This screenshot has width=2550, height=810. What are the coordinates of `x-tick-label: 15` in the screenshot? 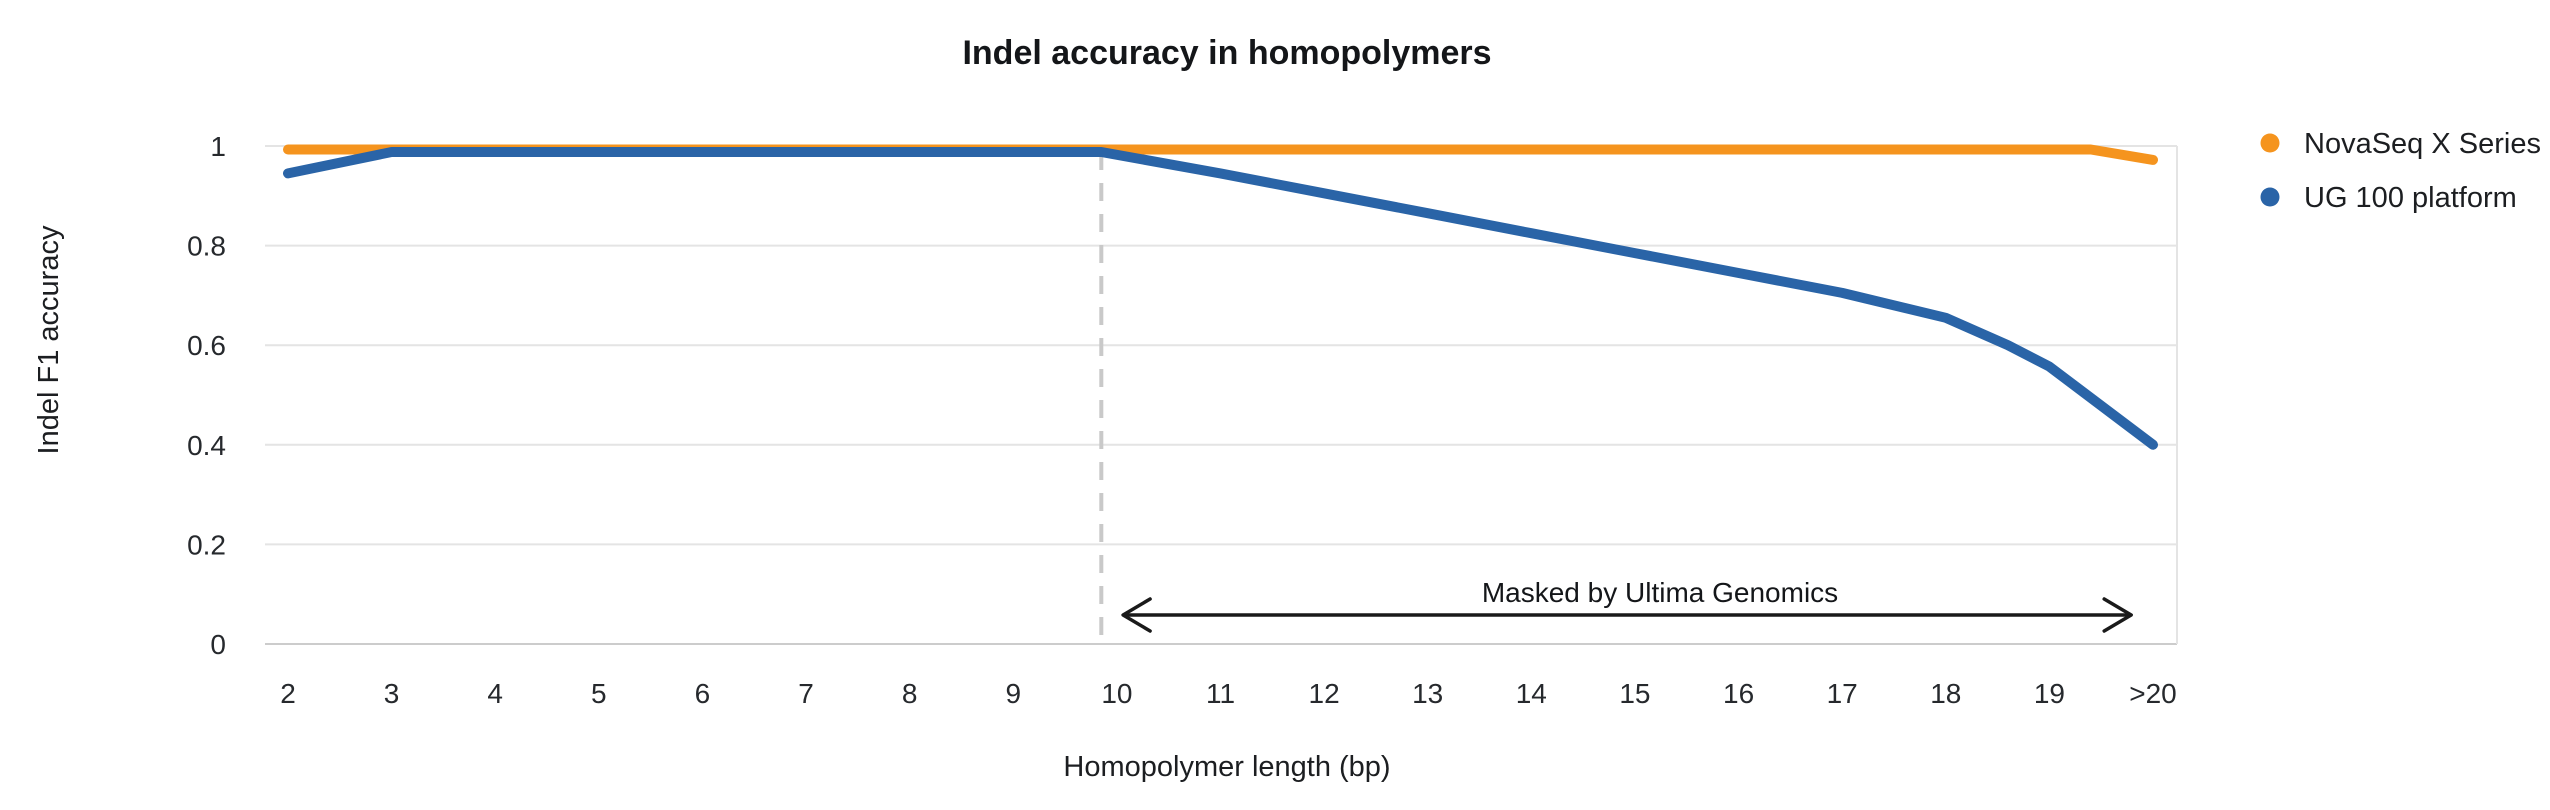 It's located at (1634, 693).